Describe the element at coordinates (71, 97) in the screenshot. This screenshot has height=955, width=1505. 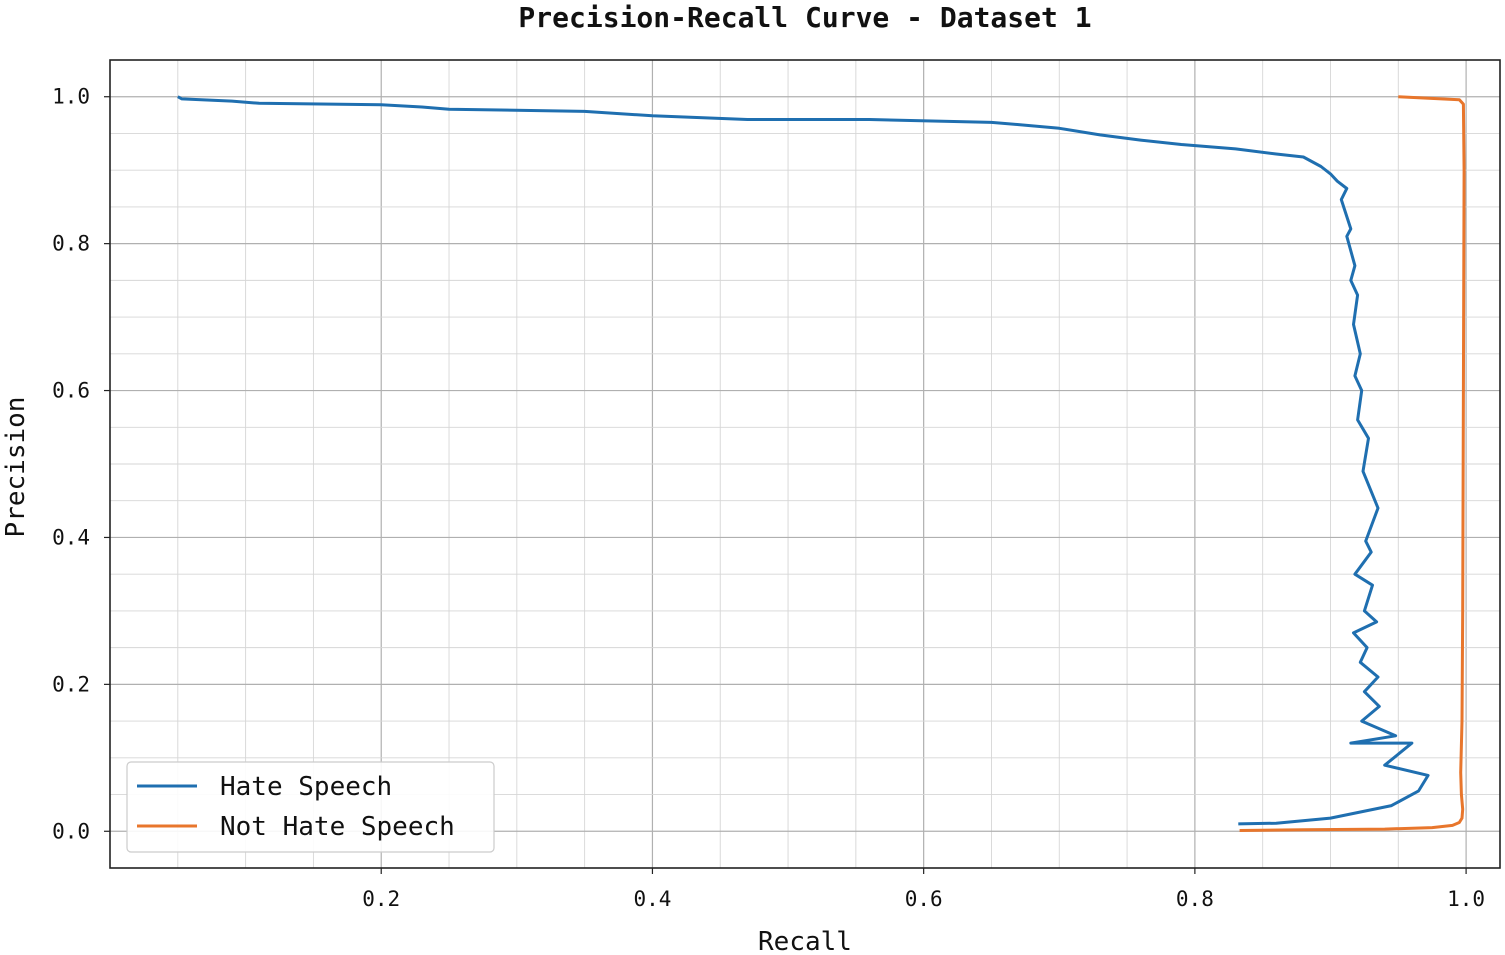
I see `y-tick-label: 1.0` at that location.